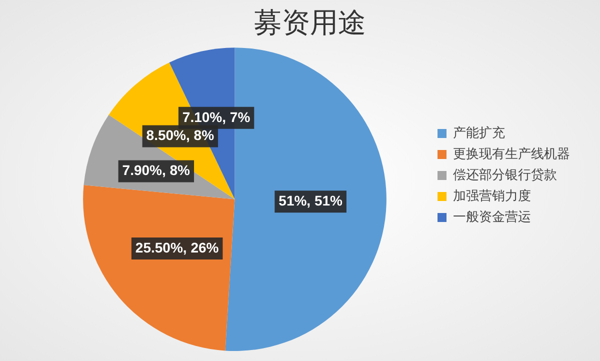 Image resolution: width=600 pixels, height=361 pixels. What do you see at coordinates (177, 247) in the screenshot?
I see `data-label: 25.50%, 26%` at bounding box center [177, 247].